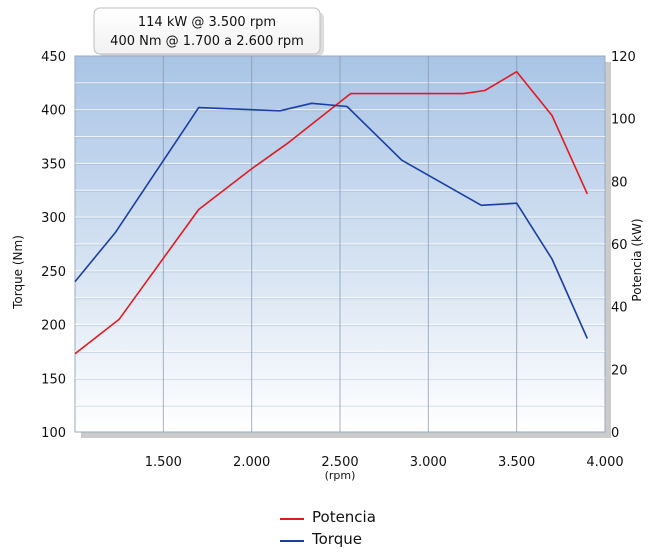  Describe the element at coordinates (292, 519) in the screenshot. I see `legend-swatch-potencia` at that location.